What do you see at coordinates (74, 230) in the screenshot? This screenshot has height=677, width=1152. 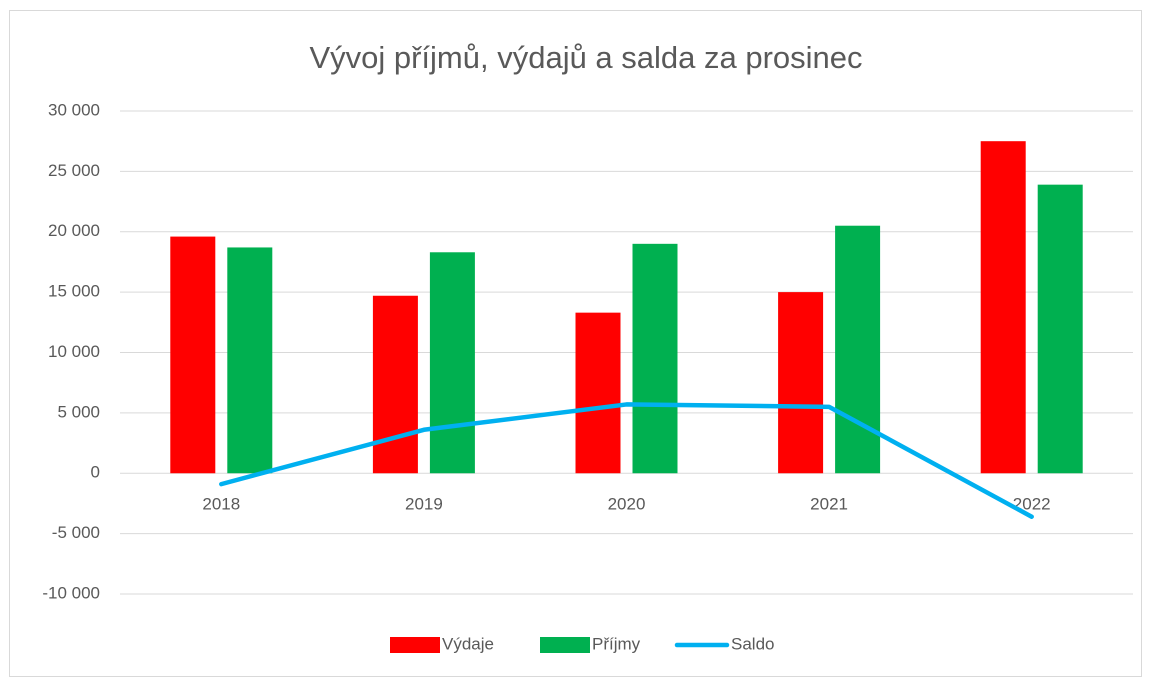 I see `y-tick-label: 20 000` at bounding box center [74, 230].